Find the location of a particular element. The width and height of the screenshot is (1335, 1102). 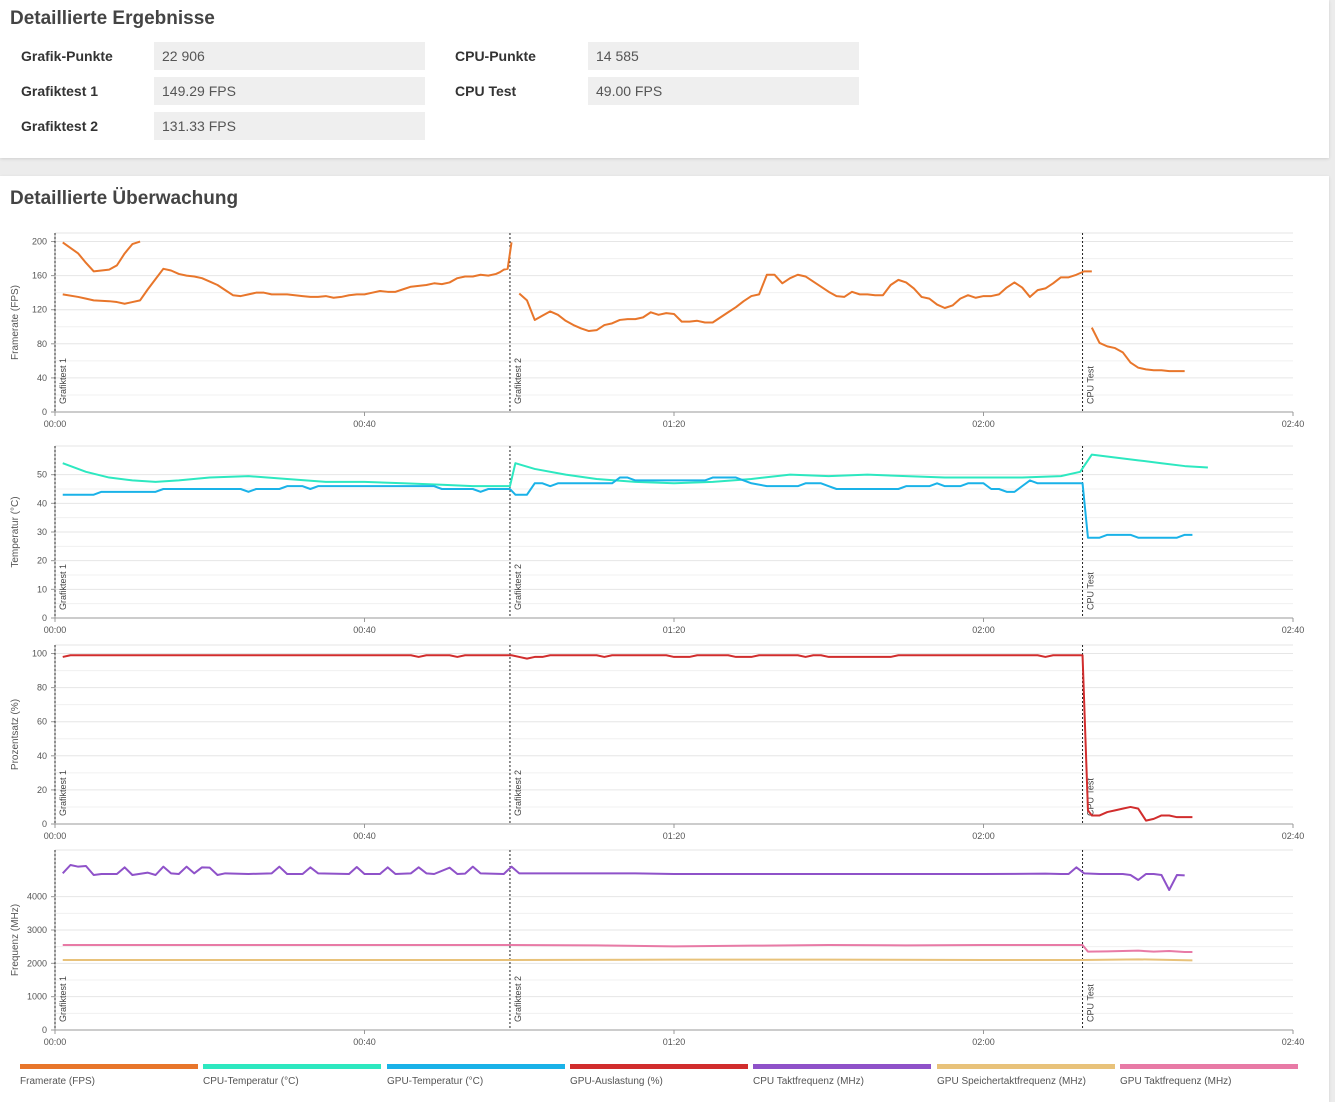

legend-swatch-gpu-memory-clock is located at coordinates (1026, 1066).